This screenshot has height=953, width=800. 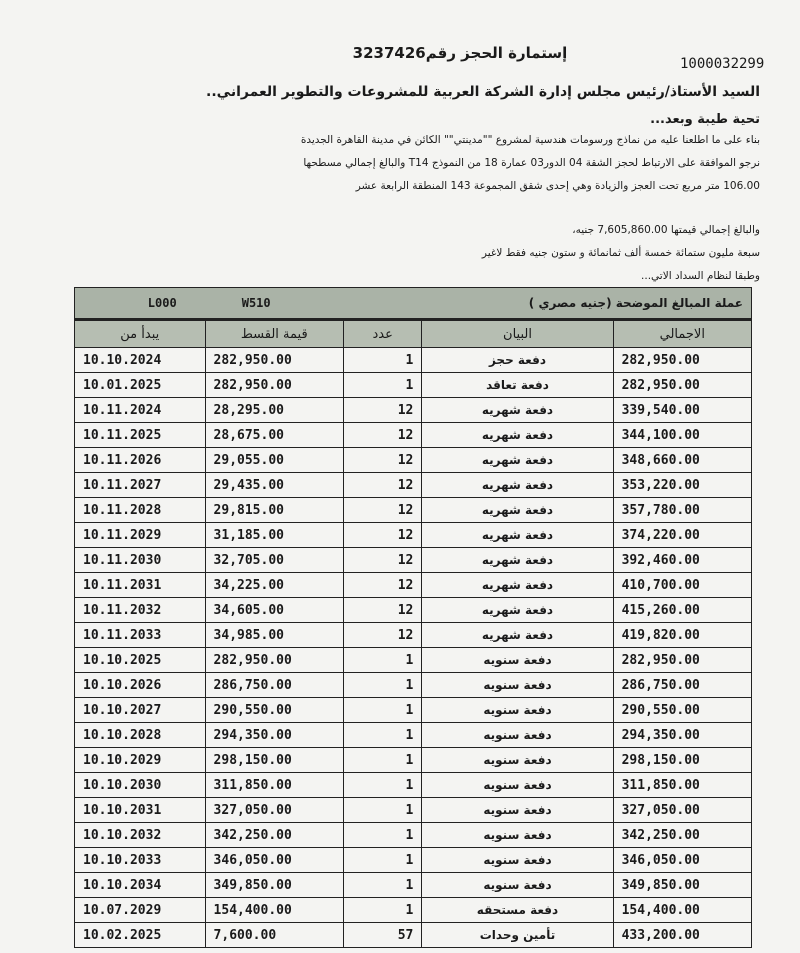 What do you see at coordinates (162, 303) in the screenshot?
I see `code-1: L000` at bounding box center [162, 303].